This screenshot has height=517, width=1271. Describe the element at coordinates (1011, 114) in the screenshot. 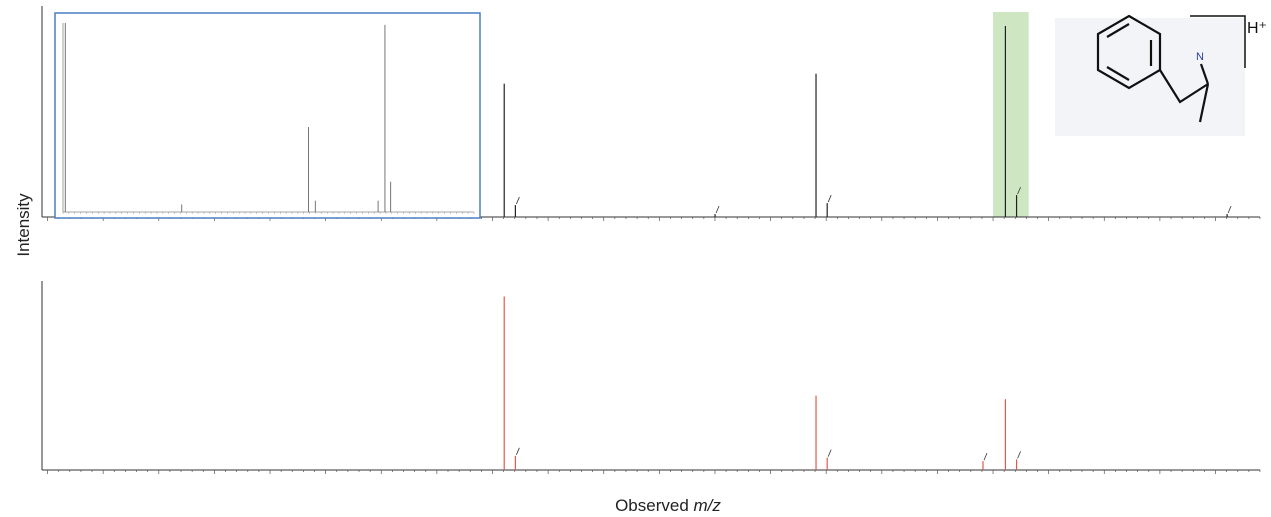

I see `highlight-region` at that location.